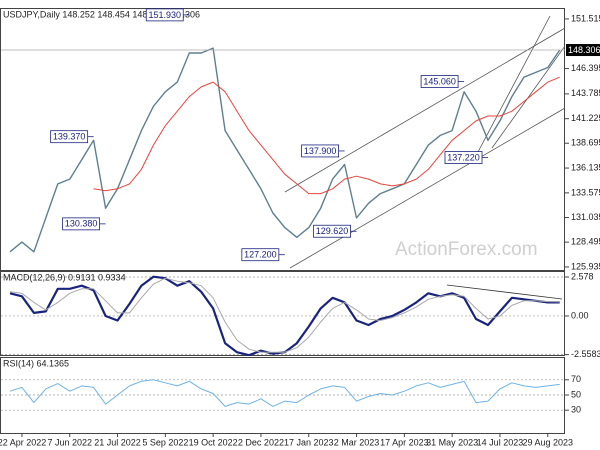 The width and height of the screenshot is (600, 450). What do you see at coordinates (547, 442) in the screenshot?
I see `x-tick-label: 29 Aug 2023` at bounding box center [547, 442].